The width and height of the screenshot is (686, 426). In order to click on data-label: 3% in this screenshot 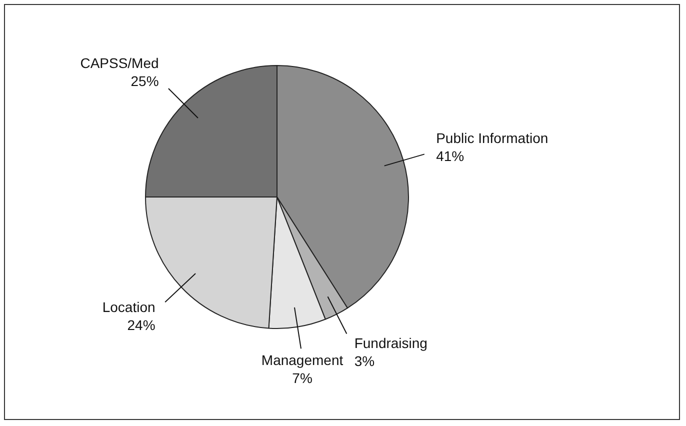, I will do `click(364, 361)`.